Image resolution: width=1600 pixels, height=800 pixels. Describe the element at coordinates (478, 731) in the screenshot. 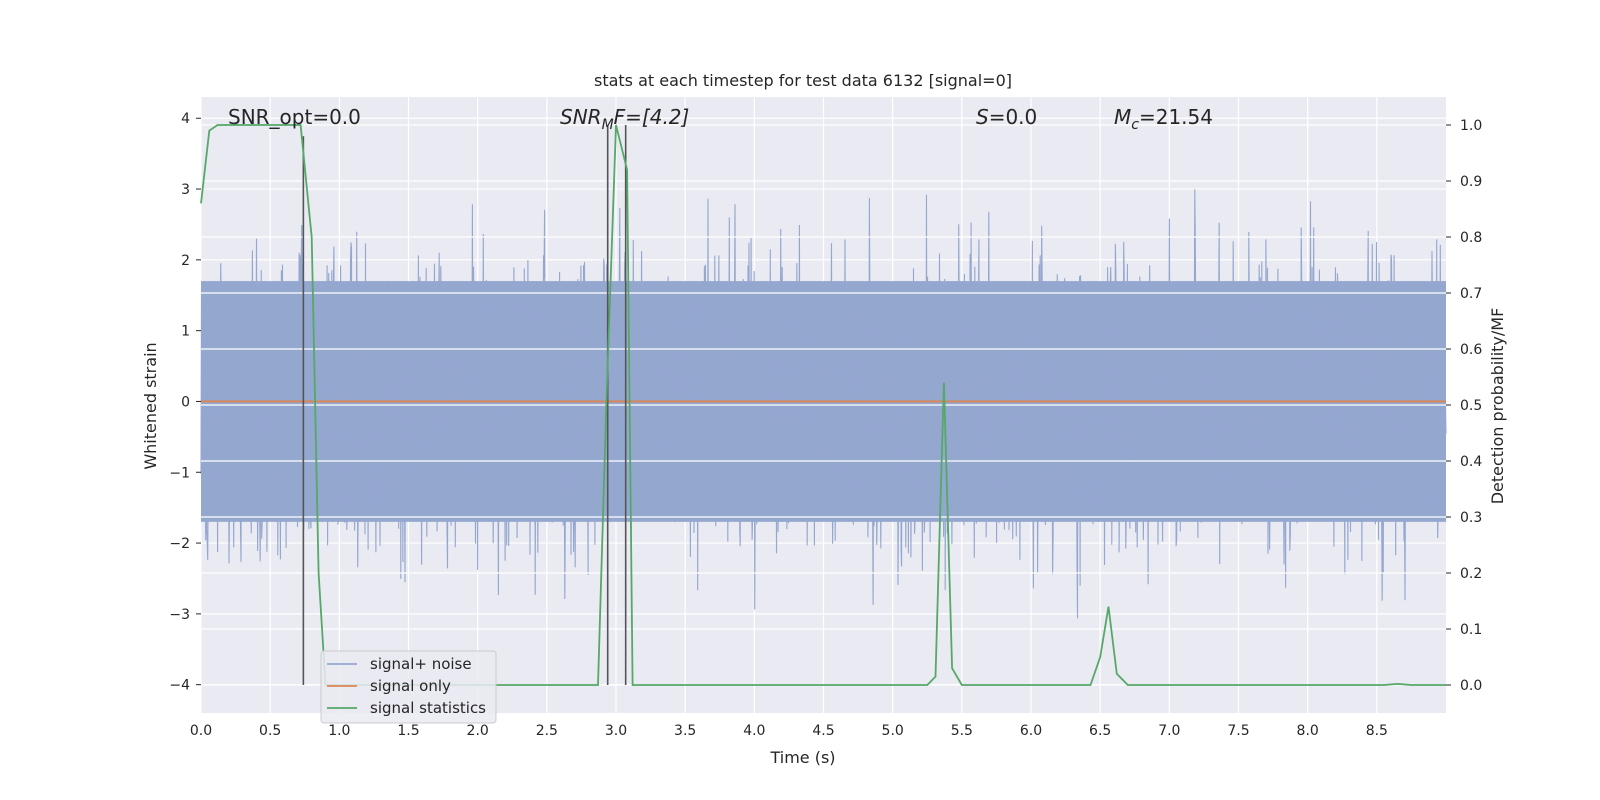

I see `x-tick-label: 2.0` at that location.